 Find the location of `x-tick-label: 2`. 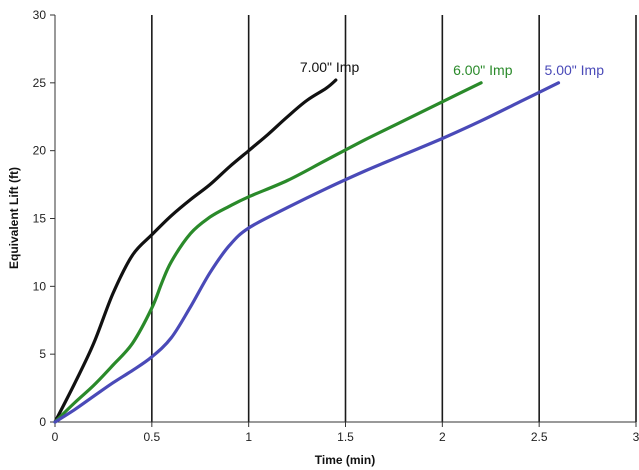

x-tick-label: 2 is located at coordinates (442, 437).